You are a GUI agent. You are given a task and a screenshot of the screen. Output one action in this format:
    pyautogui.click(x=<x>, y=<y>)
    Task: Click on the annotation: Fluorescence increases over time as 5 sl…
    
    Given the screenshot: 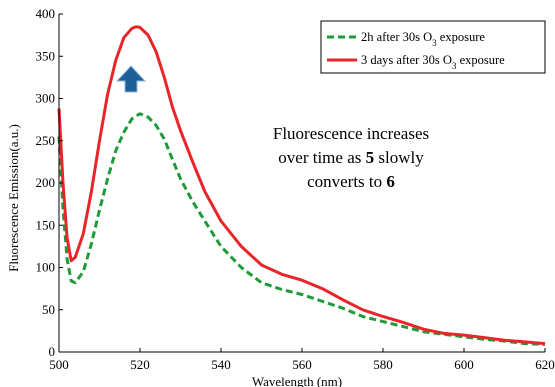 What is the action you would take?
    pyautogui.click(x=351, y=157)
    